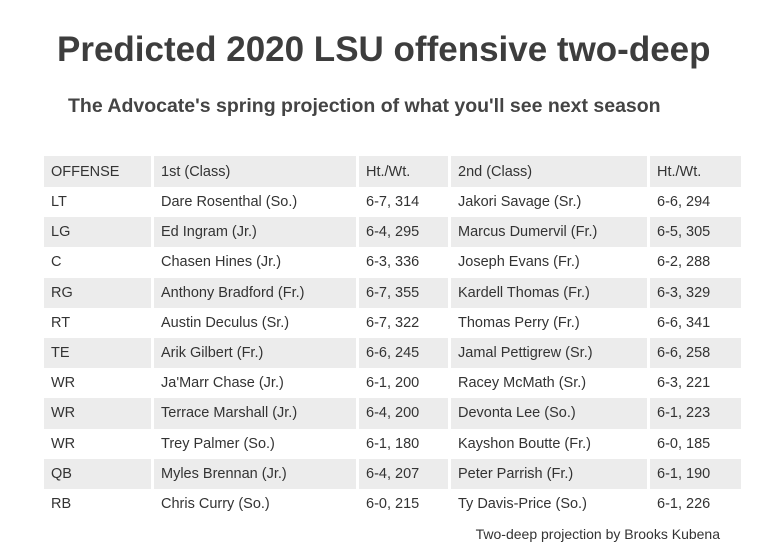 This screenshot has height=559, width=760. I want to click on position-cell: LG, so click(99, 232).